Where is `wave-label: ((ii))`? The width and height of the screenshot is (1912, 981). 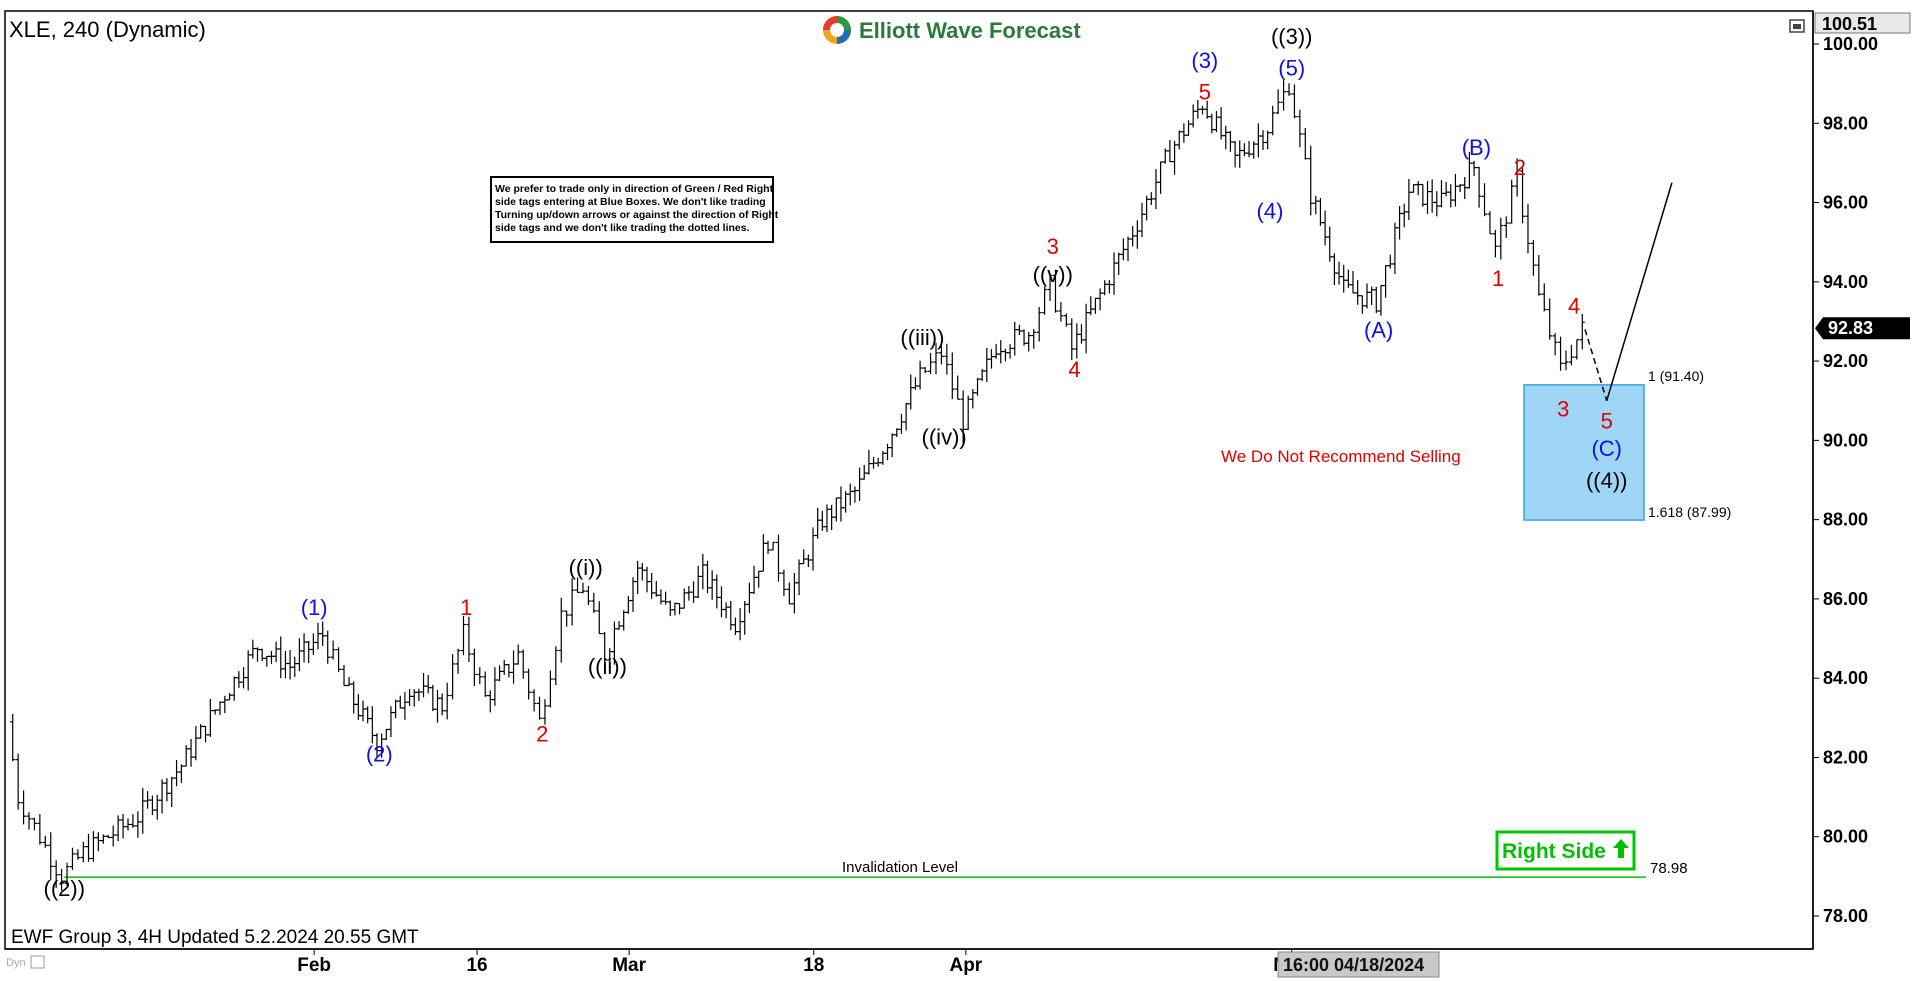
wave-label: ((ii)) is located at coordinates (607, 666).